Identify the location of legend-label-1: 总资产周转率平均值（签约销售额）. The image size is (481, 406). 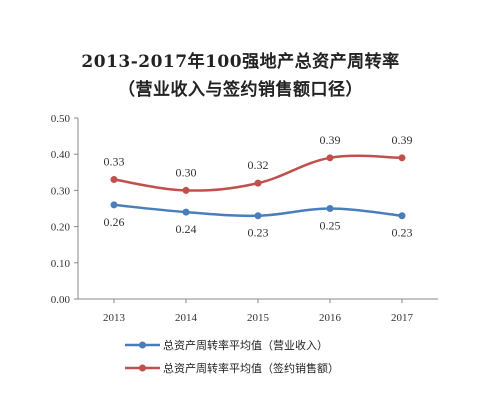
(251, 368).